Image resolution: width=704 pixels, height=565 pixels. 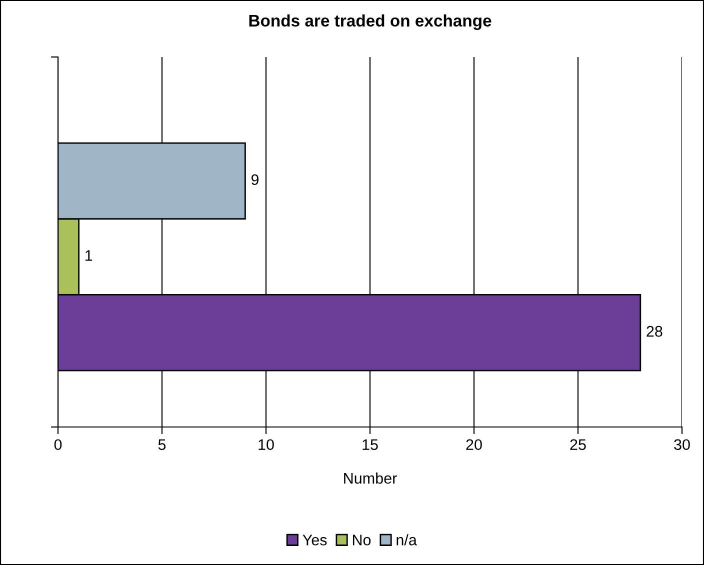 What do you see at coordinates (474, 444) in the screenshot?
I see `x-tick-label: 20` at bounding box center [474, 444].